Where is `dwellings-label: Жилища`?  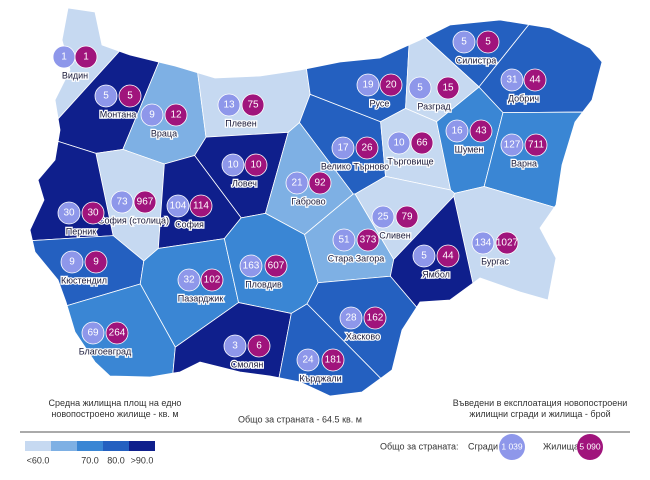
dwellings-label: Жилища is located at coordinates (561, 446).